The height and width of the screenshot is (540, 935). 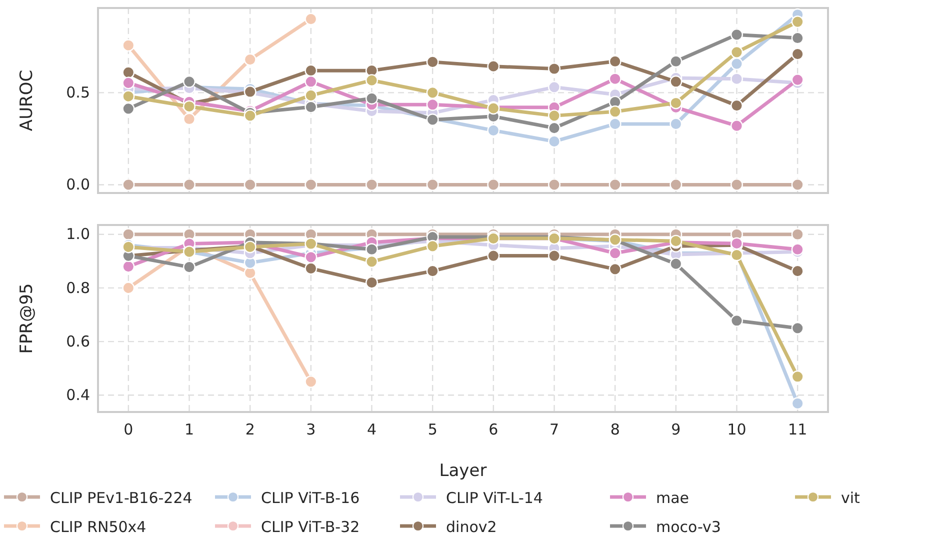 What do you see at coordinates (27, 101) in the screenshot?
I see `y-axis-title: AUROC` at bounding box center [27, 101].